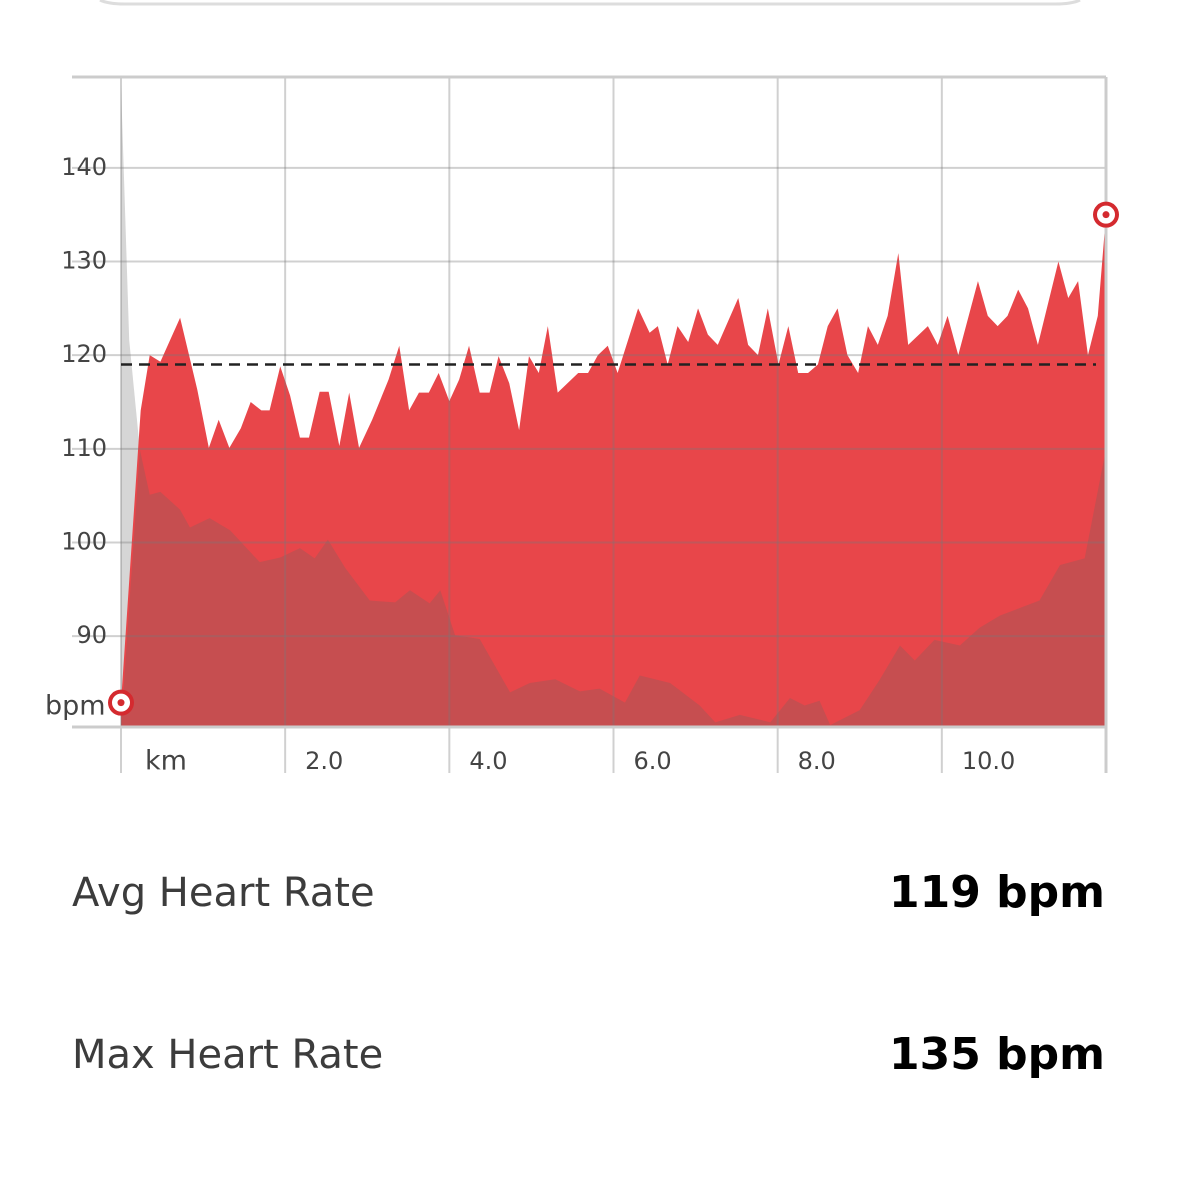 This screenshot has height=1179, width=1179. Describe the element at coordinates (988, 761) in the screenshot. I see `x-tick-label: 10.0` at that location.